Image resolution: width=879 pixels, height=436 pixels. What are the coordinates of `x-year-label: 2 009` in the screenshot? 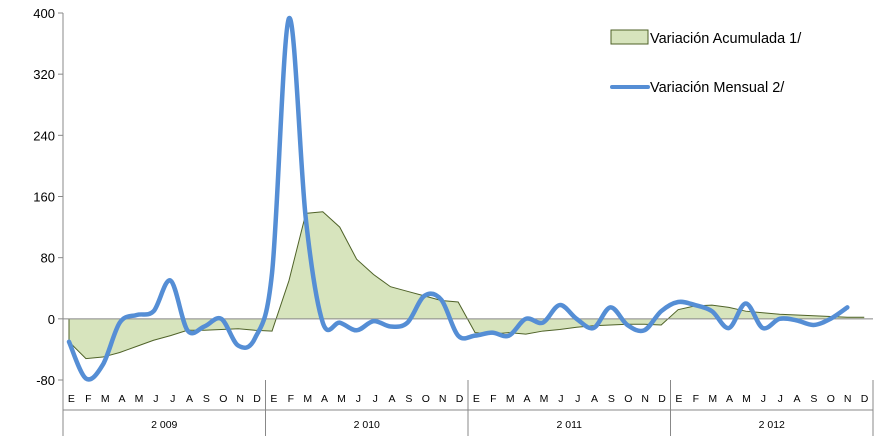 It's located at (164, 425).